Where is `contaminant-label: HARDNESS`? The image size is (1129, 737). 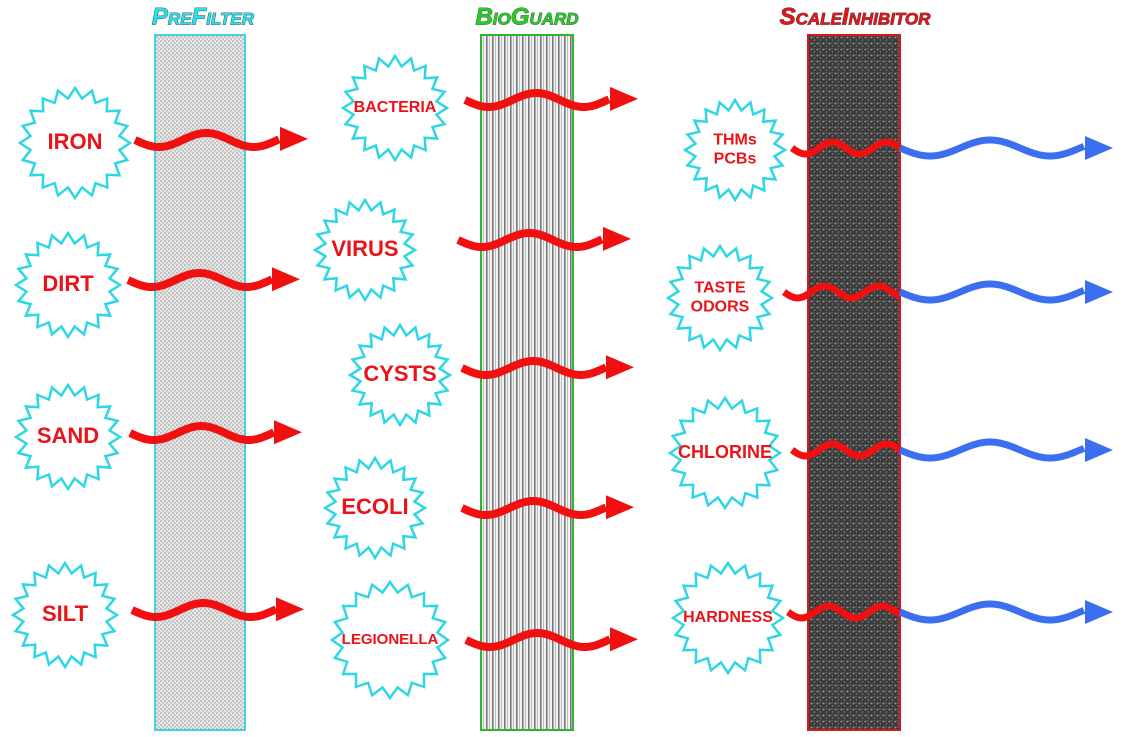
contaminant-label: HARDNESS is located at coordinates (728, 617).